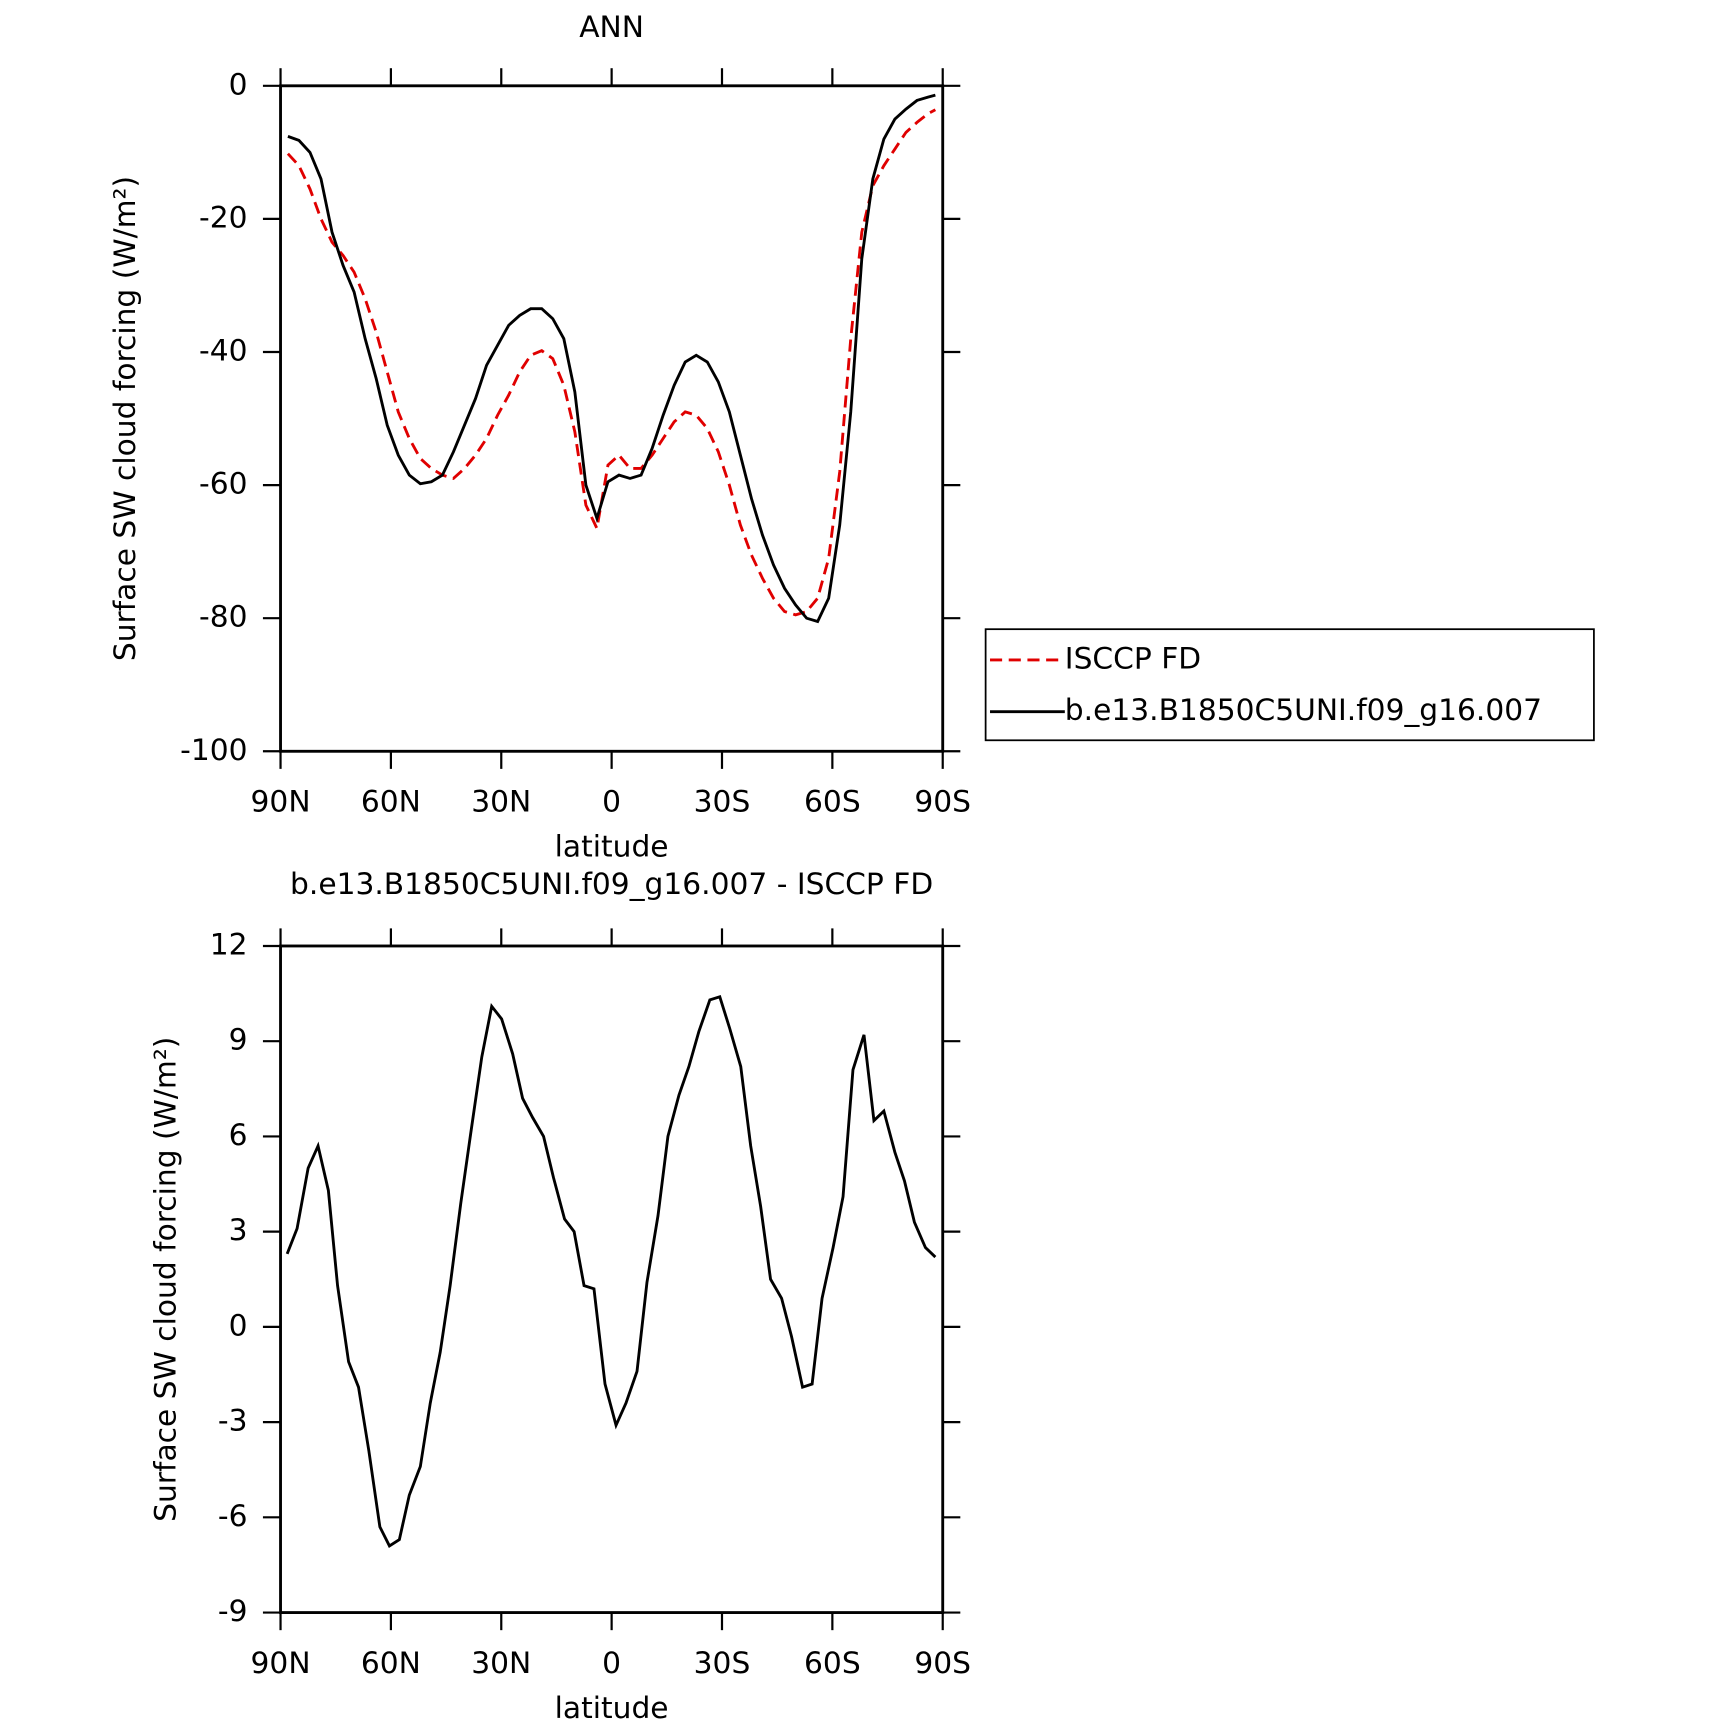  I want to click on y-tick-label: -80, so click(223, 617).